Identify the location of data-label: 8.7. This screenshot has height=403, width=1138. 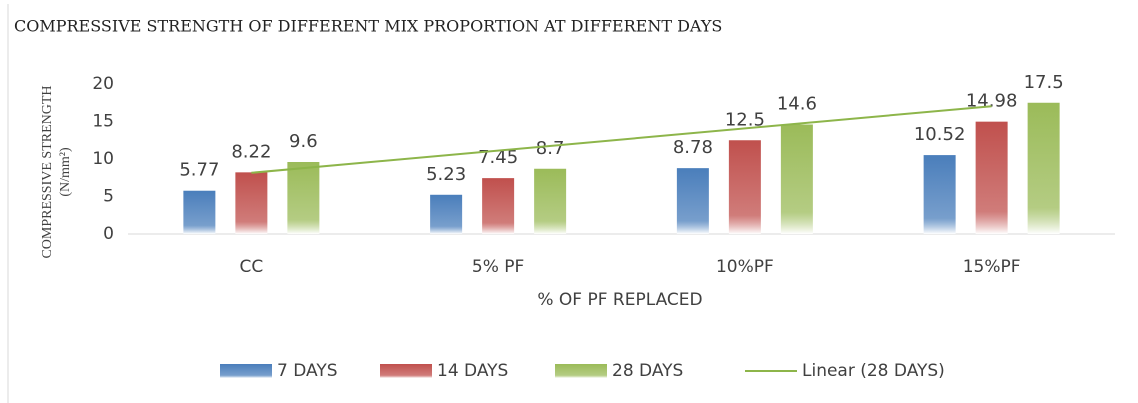
(550, 148).